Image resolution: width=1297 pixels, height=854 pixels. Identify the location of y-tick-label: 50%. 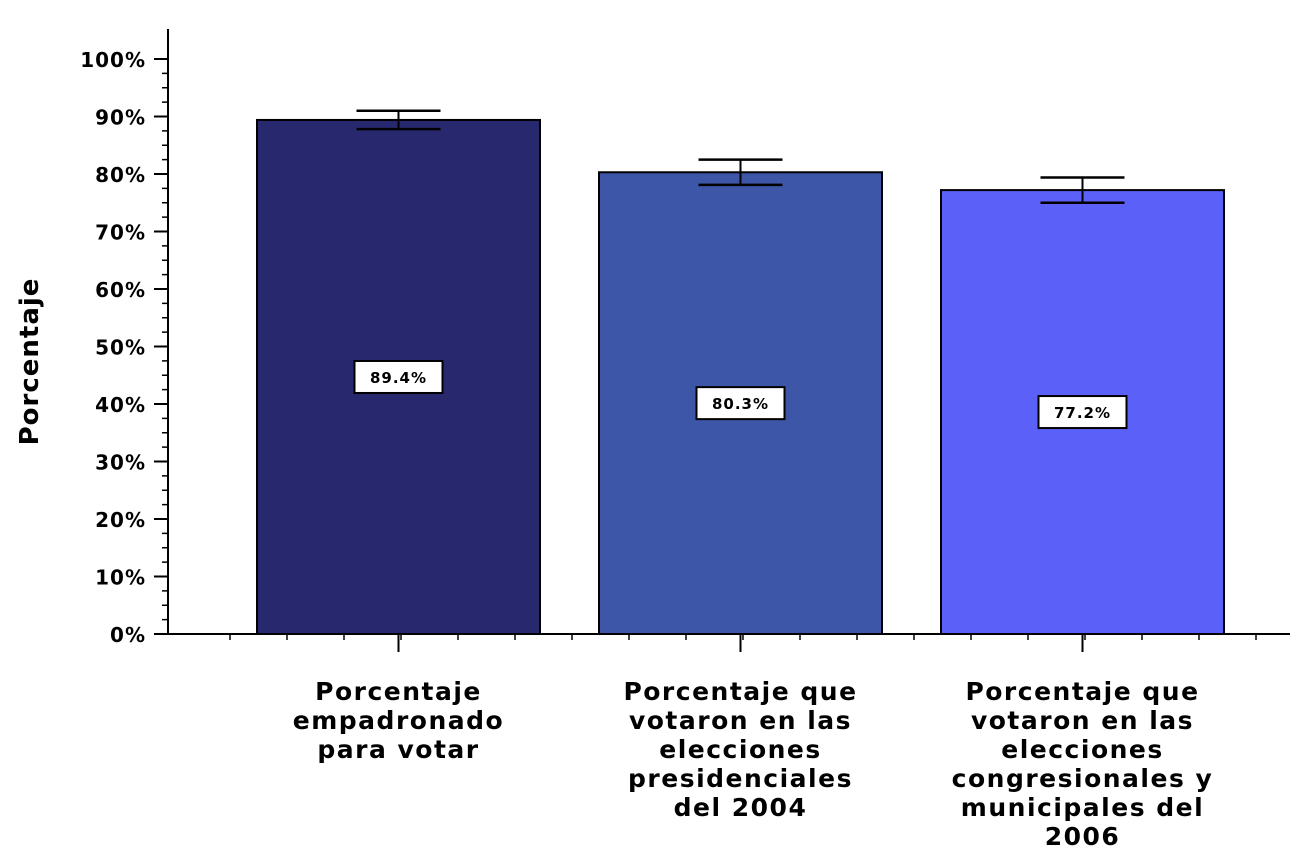
(120, 348).